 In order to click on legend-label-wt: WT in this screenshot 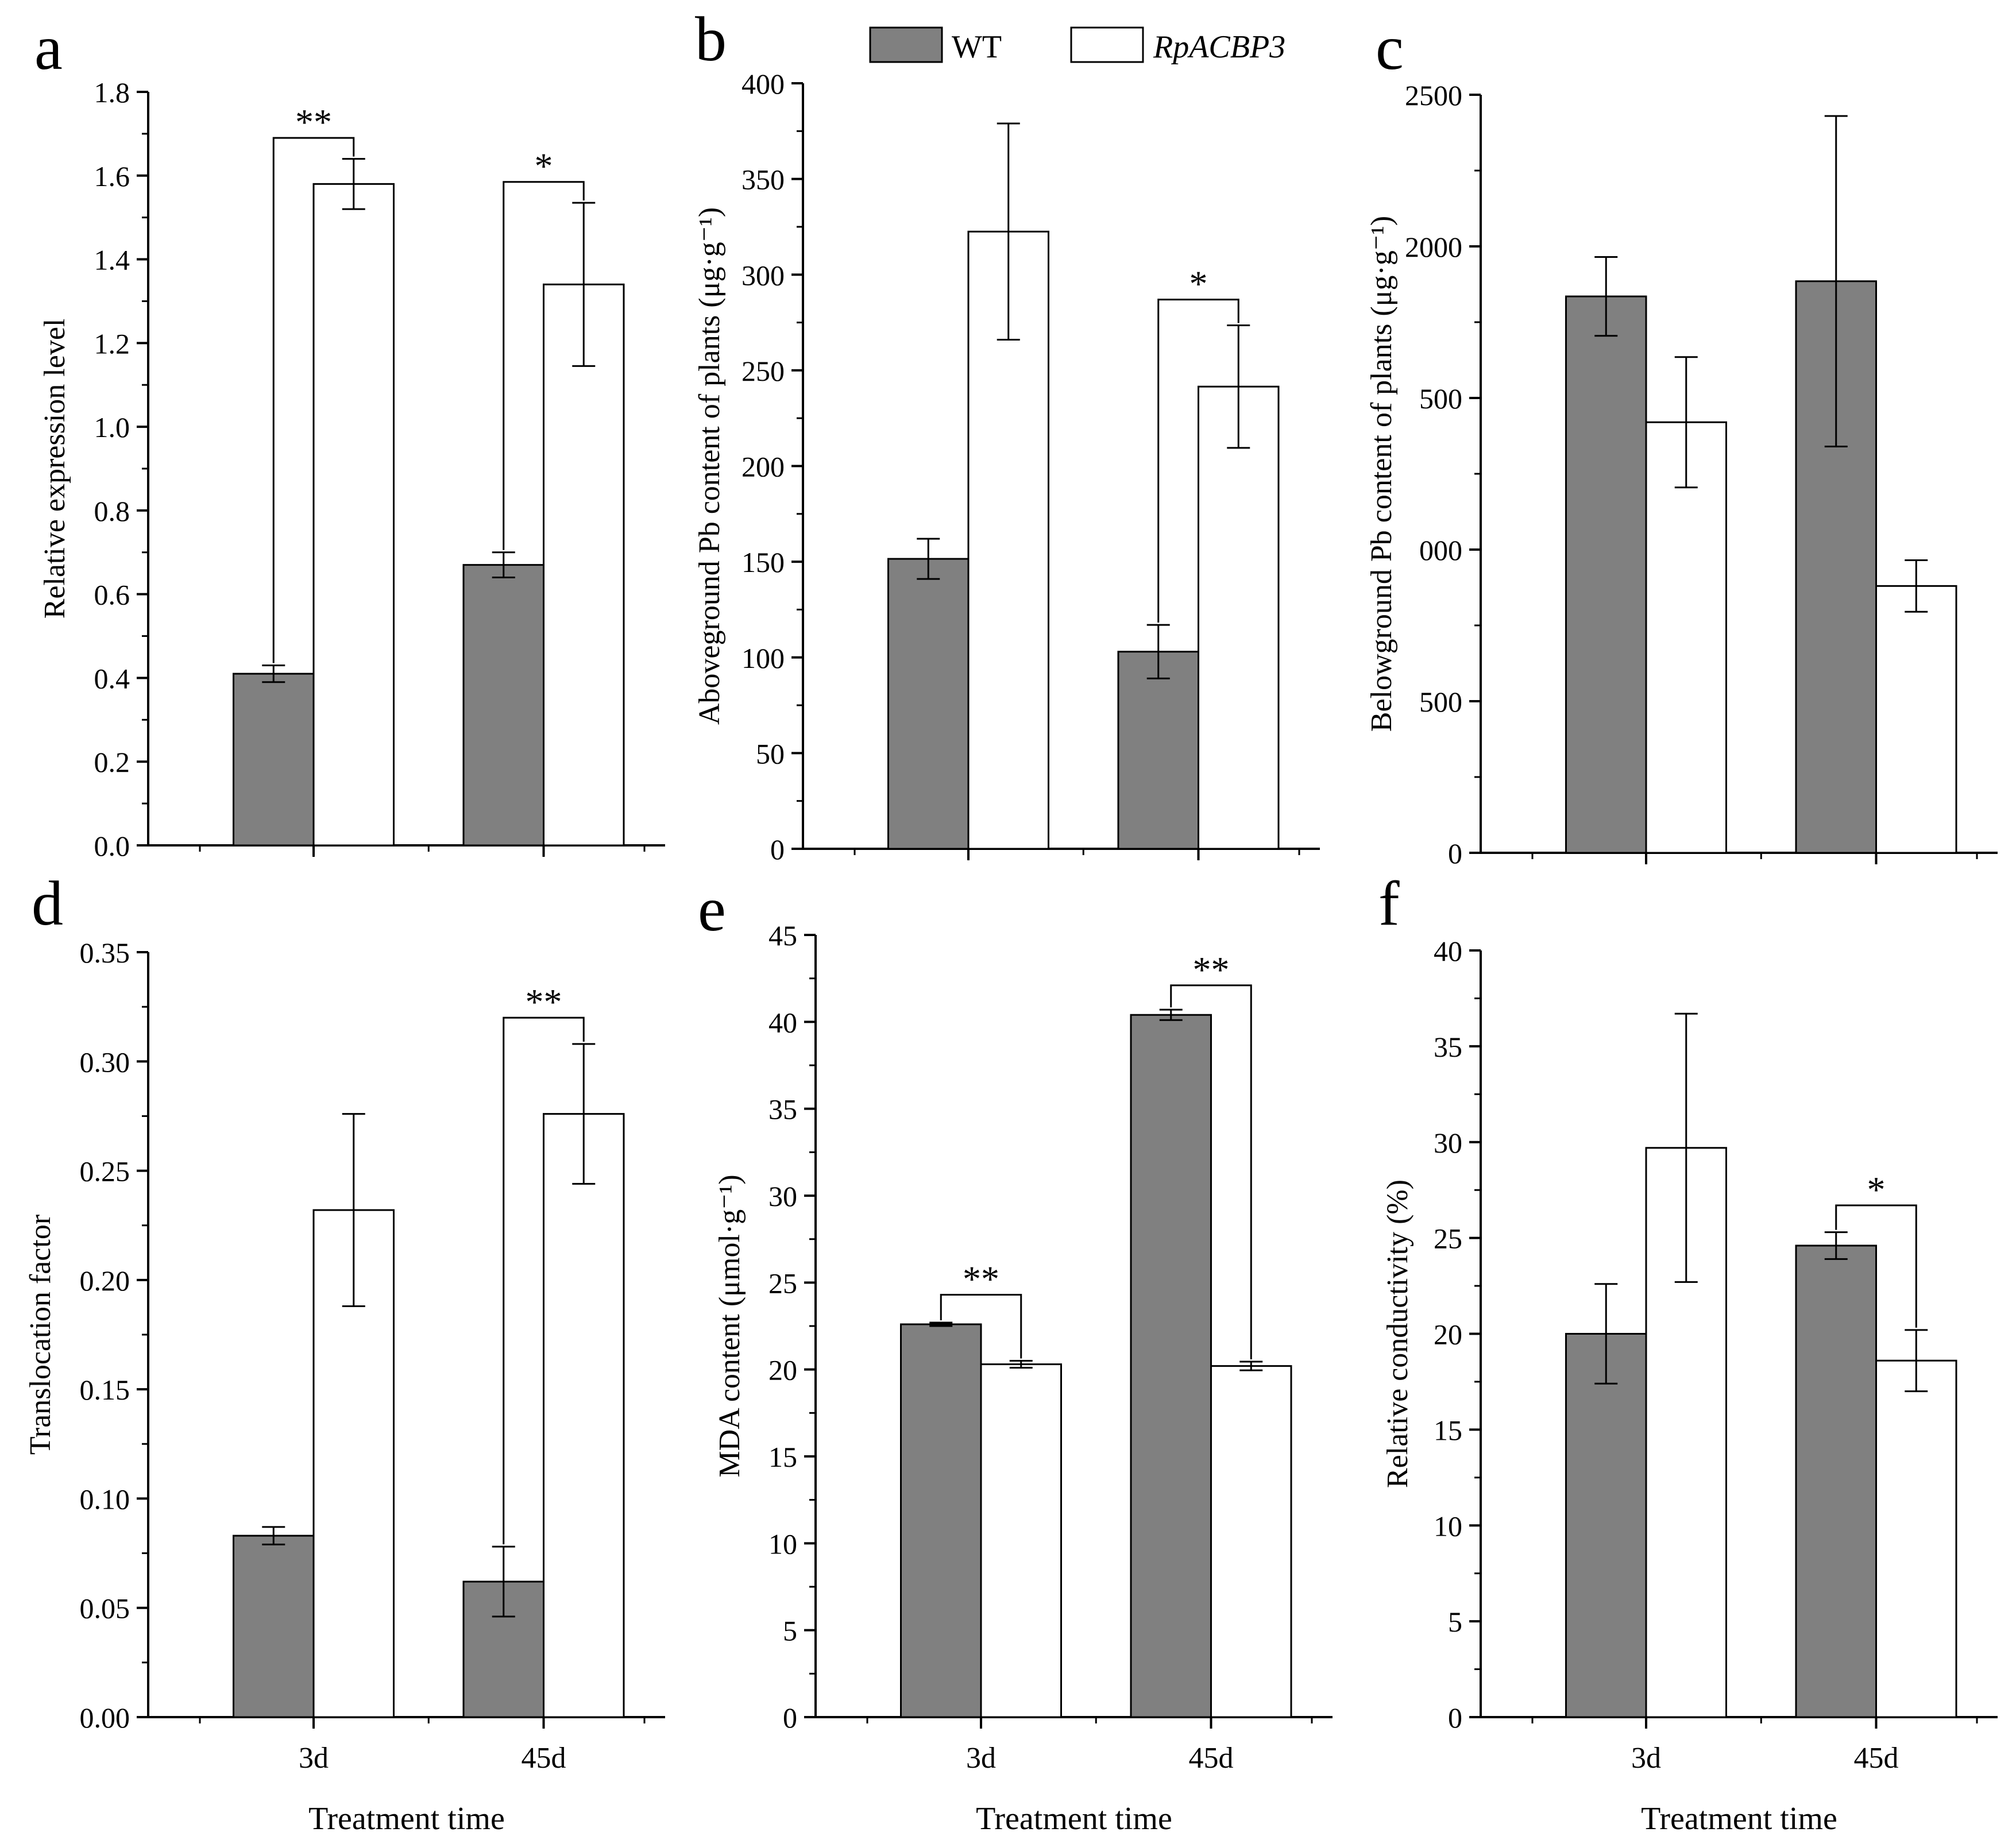, I will do `click(977, 47)`.